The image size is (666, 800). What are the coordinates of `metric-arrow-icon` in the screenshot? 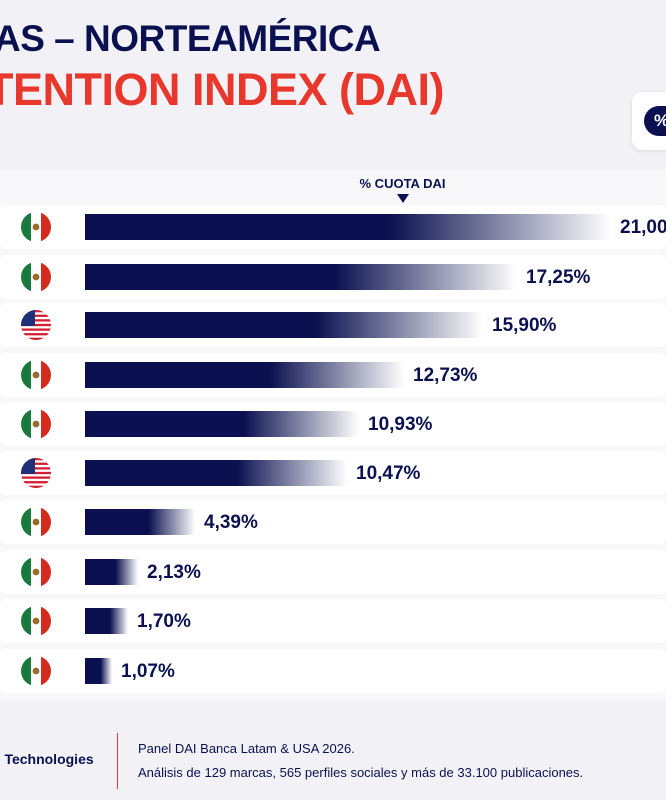 It's located at (403, 198).